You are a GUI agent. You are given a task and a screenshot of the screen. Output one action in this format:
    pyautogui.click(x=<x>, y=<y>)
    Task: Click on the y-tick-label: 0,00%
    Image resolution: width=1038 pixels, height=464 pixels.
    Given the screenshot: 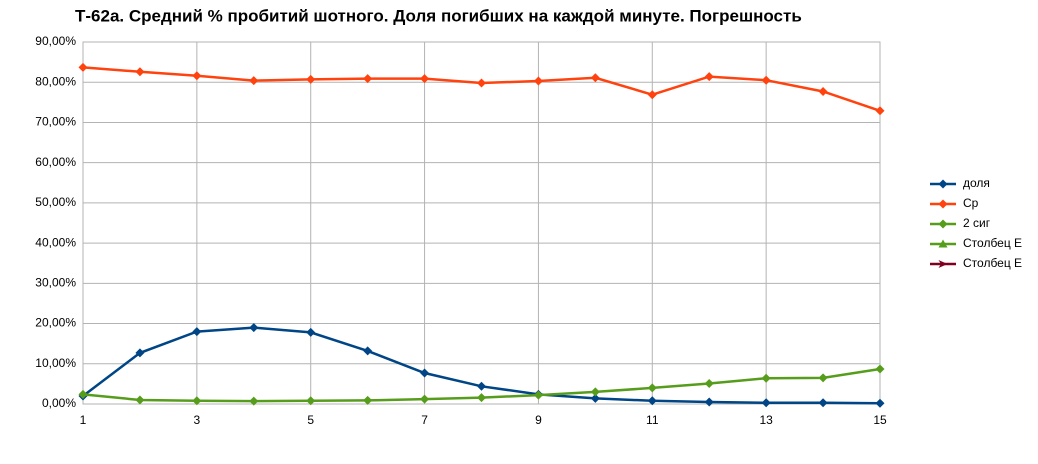 What is the action you would take?
    pyautogui.click(x=59, y=403)
    